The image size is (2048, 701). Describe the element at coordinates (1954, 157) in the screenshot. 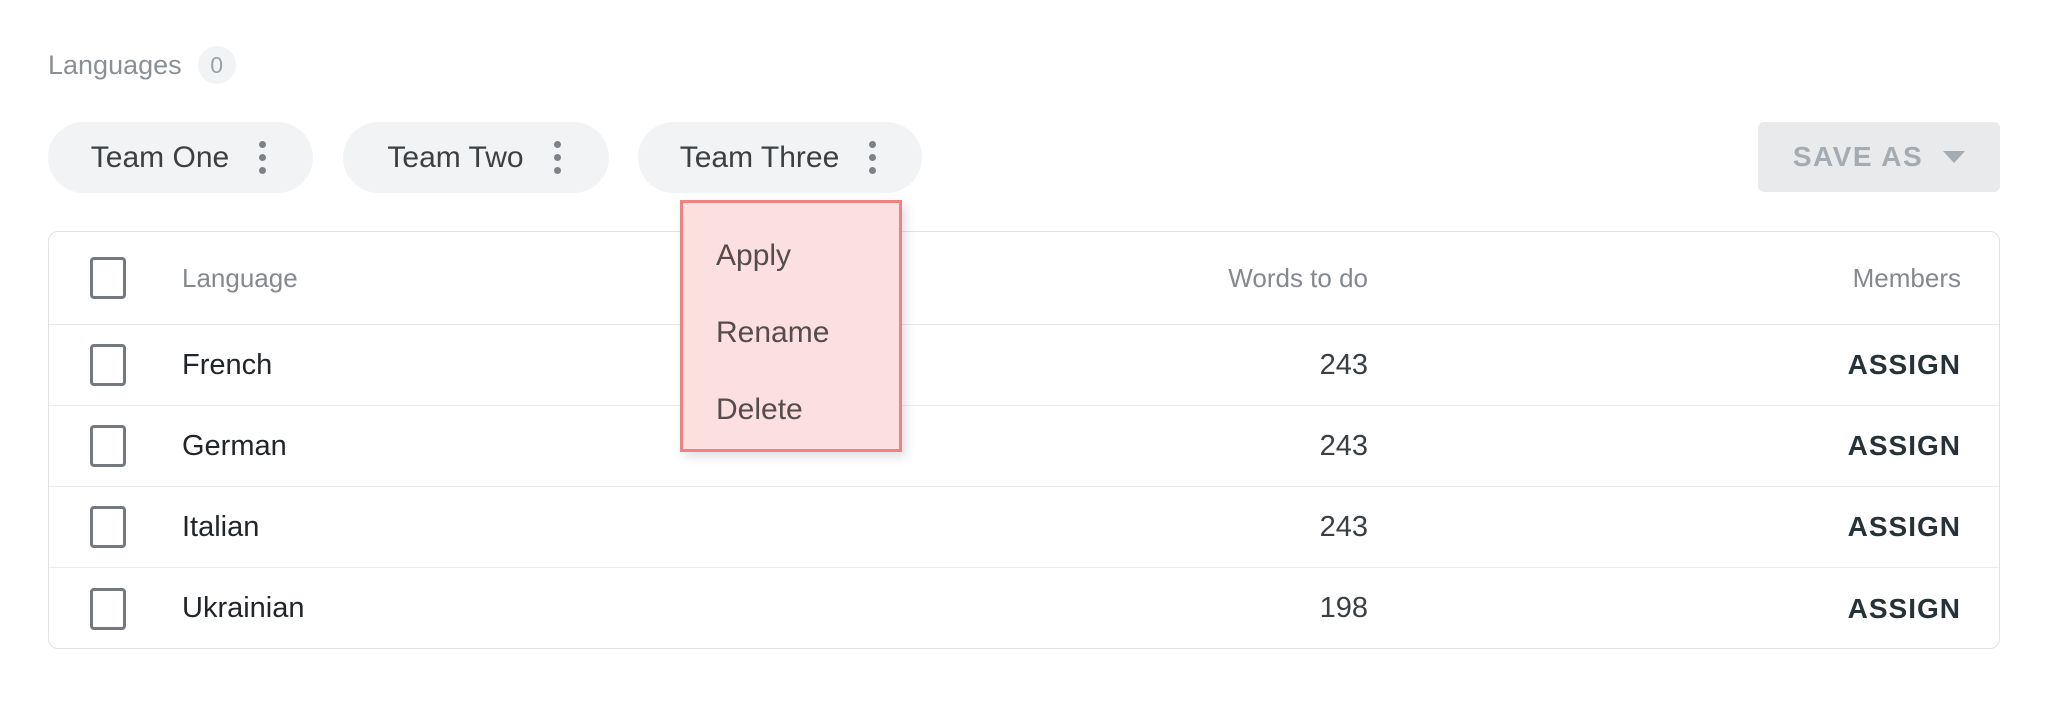

I see `caret-down-icon` at that location.